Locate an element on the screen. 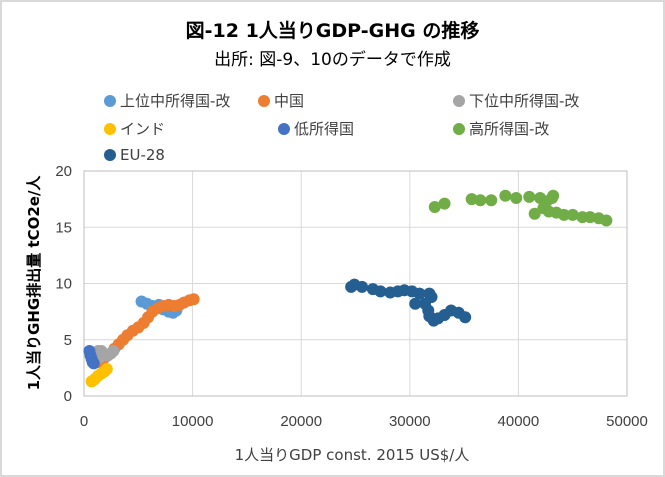 The width and height of the screenshot is (665, 477). legend-item-upper-middle-income: 上位中所得国-改 is located at coordinates (167, 100).